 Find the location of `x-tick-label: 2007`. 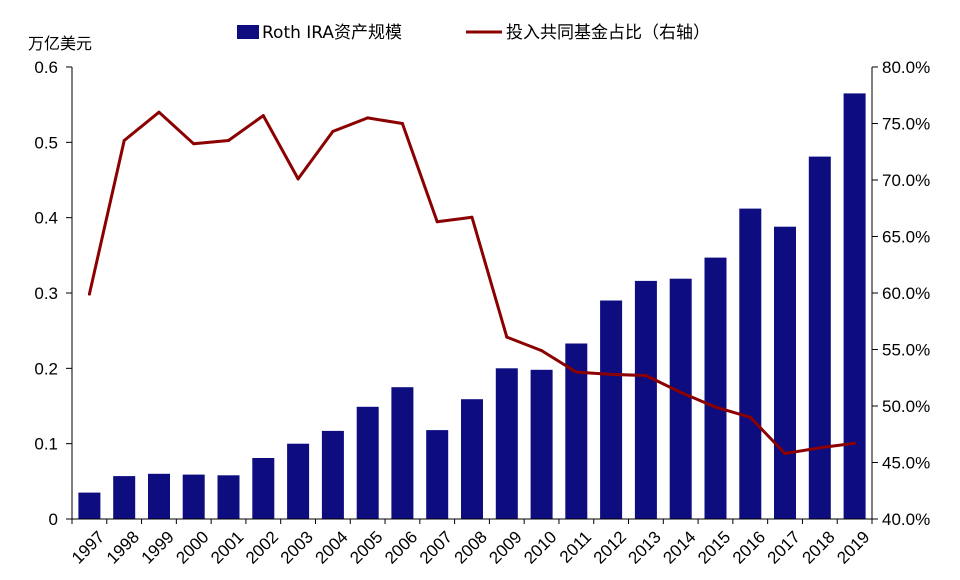

x-tick-label: 2007 is located at coordinates (436, 547).